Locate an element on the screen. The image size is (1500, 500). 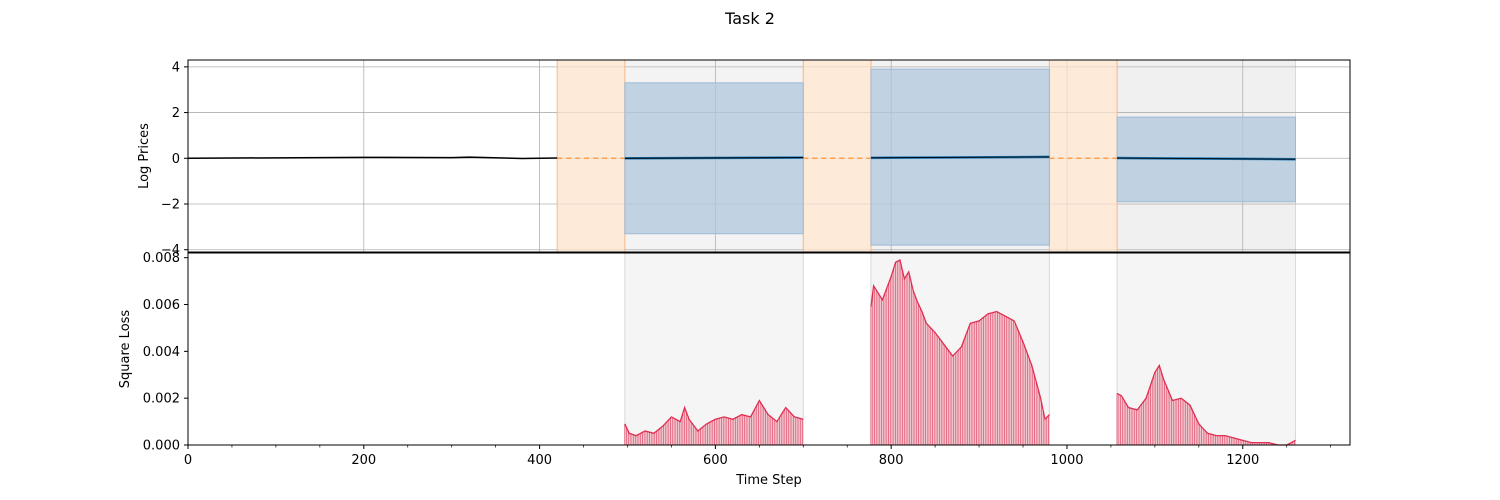
top-y-ticks: −4 −2 0 2 4 is located at coordinates (174, 159).